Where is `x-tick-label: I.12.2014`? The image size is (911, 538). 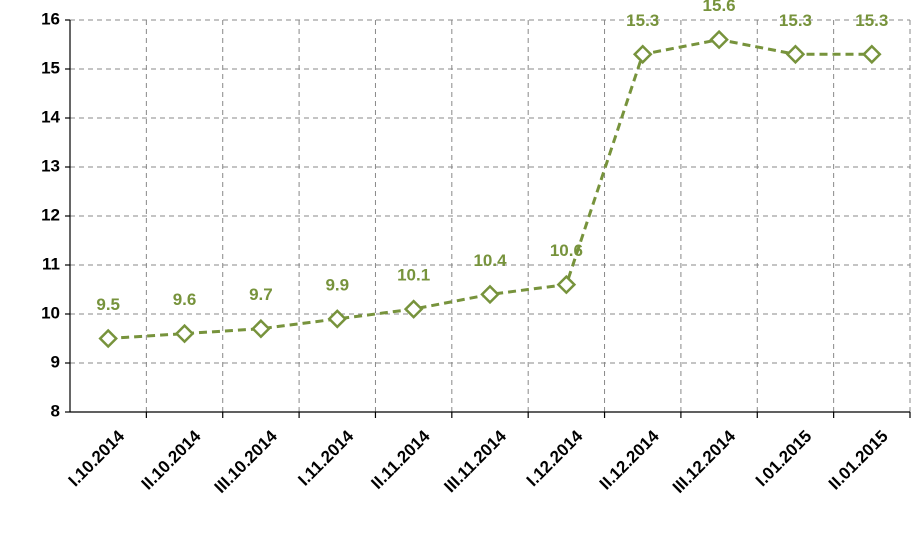
x-tick-label: I.12.2014 is located at coordinates (555, 458).